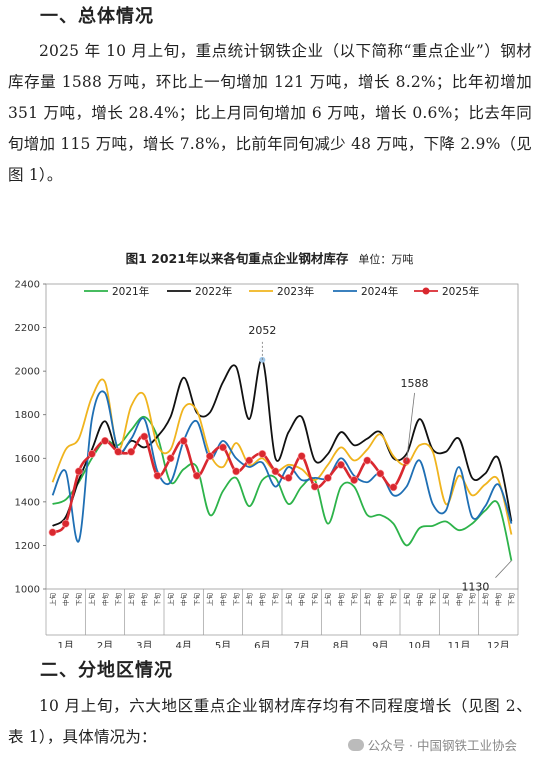  What do you see at coordinates (475, 587) in the screenshot?
I see `annotation-label: 1130` at bounding box center [475, 587].